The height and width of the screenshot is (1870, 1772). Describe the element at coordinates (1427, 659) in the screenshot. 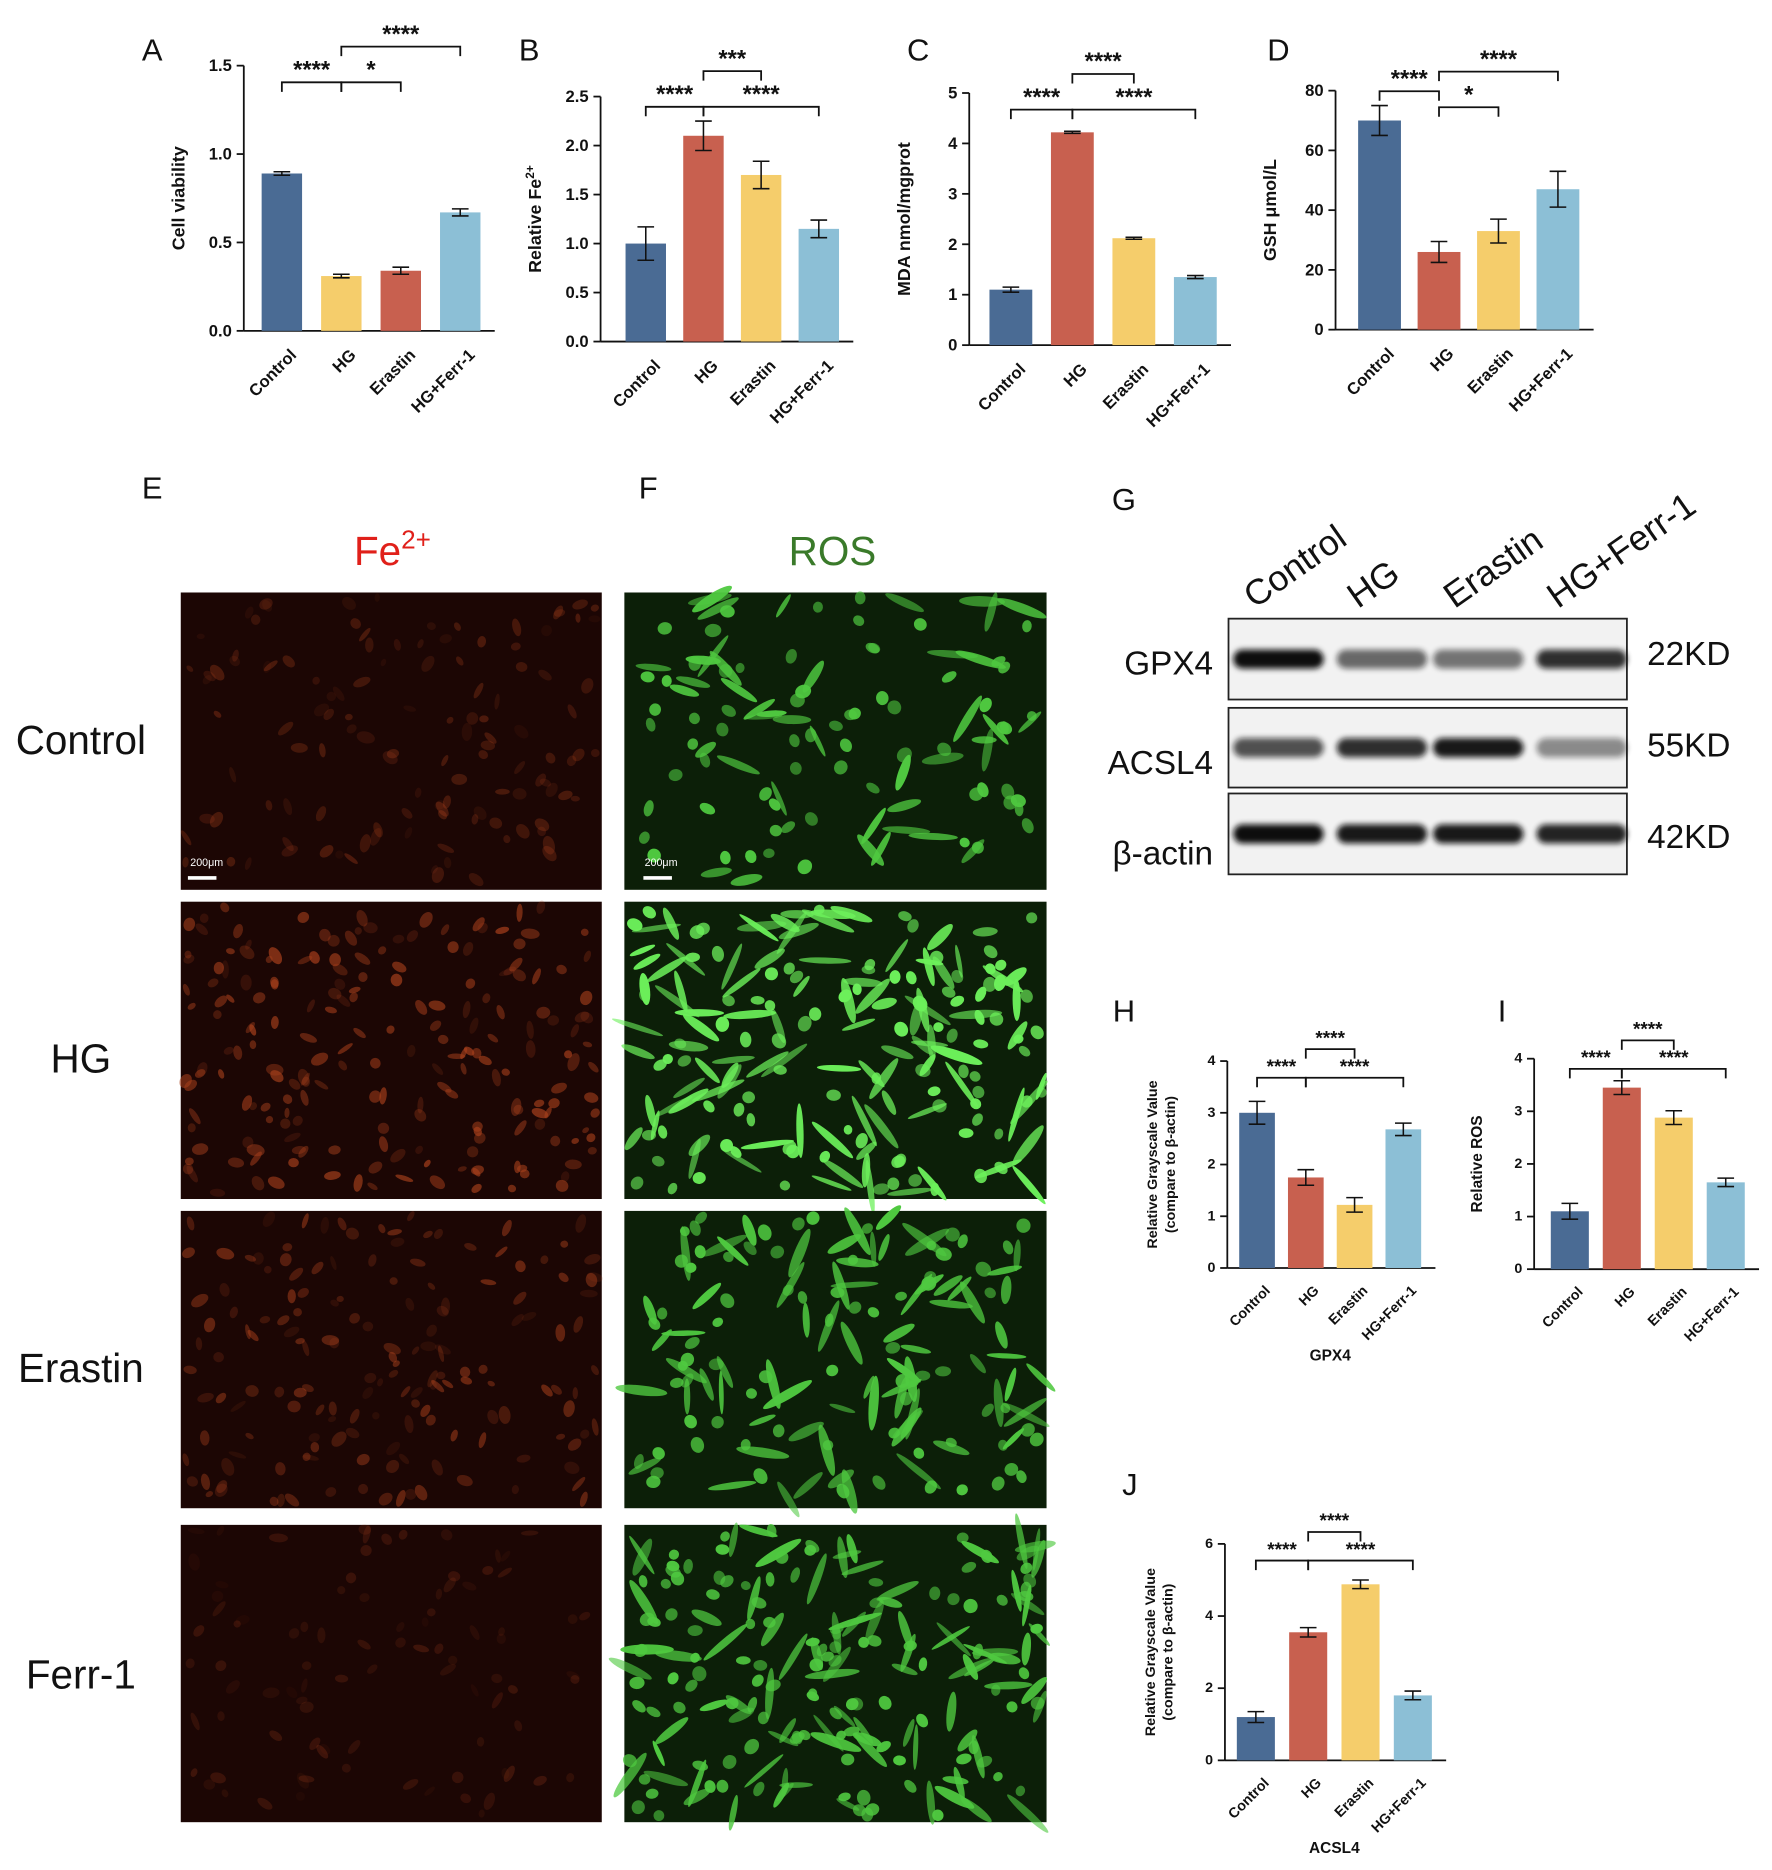

I see `blot-strip` at that location.